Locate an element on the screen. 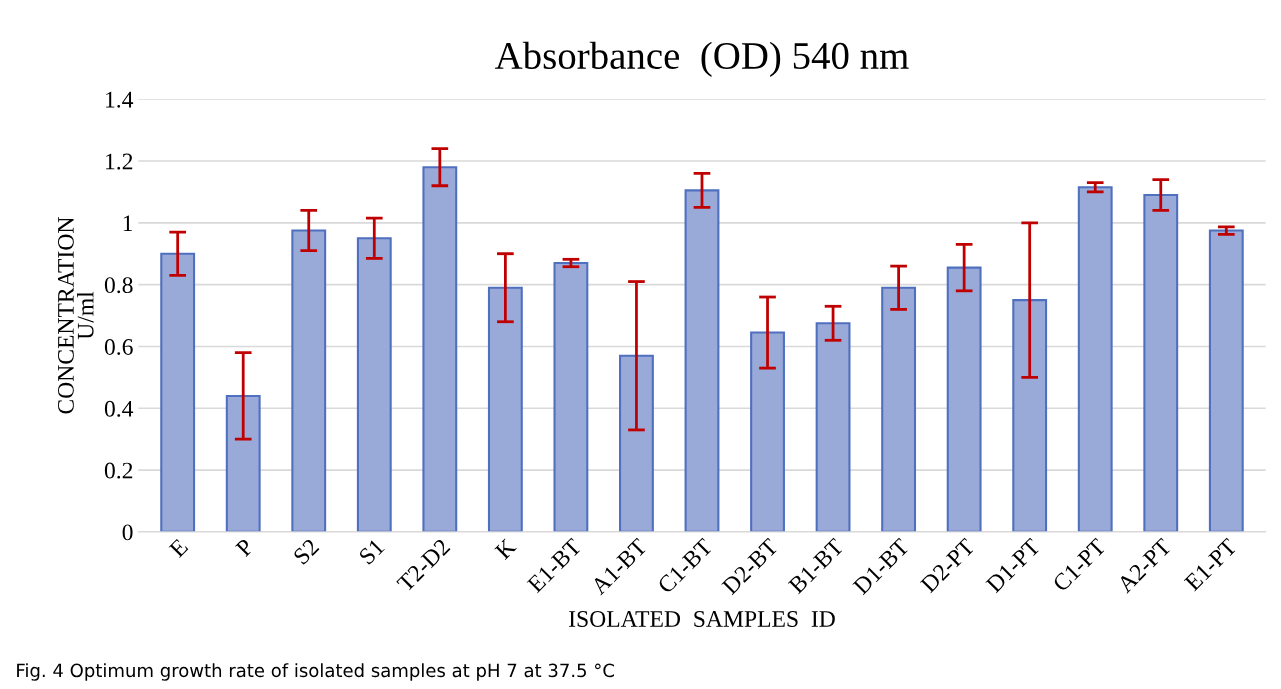 The width and height of the screenshot is (1281, 689). caption: Fig. 4 Optimum growth rate of isolated samples at pH 7 at 37.5 °C is located at coordinates (315, 672).